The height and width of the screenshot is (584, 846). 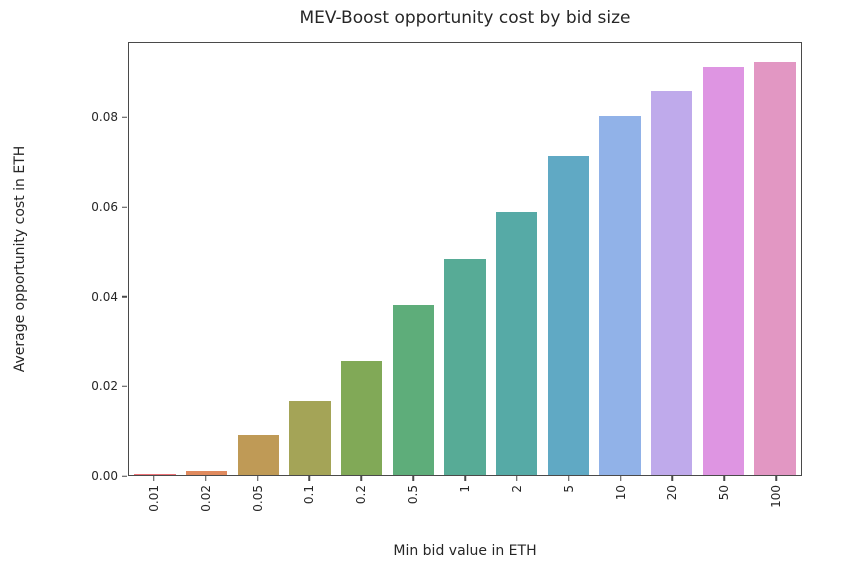 What do you see at coordinates (516, 489) in the screenshot?
I see `xtick-label-2: 2` at bounding box center [516, 489].